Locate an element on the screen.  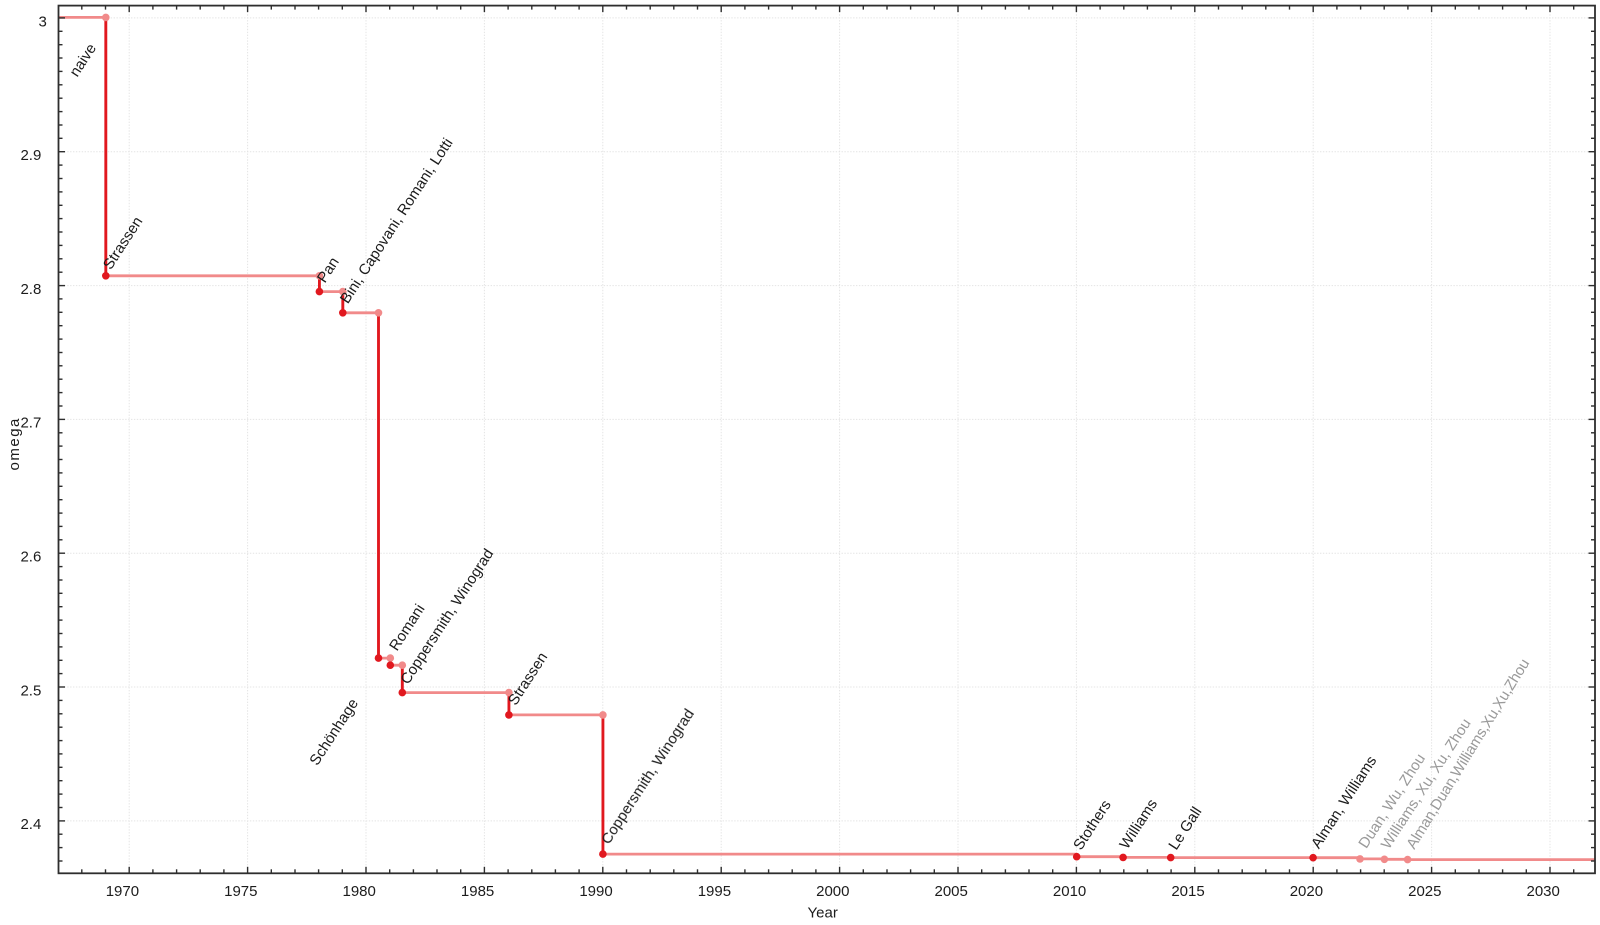
svg-text: 2025 is located at coordinates (1424, 891).